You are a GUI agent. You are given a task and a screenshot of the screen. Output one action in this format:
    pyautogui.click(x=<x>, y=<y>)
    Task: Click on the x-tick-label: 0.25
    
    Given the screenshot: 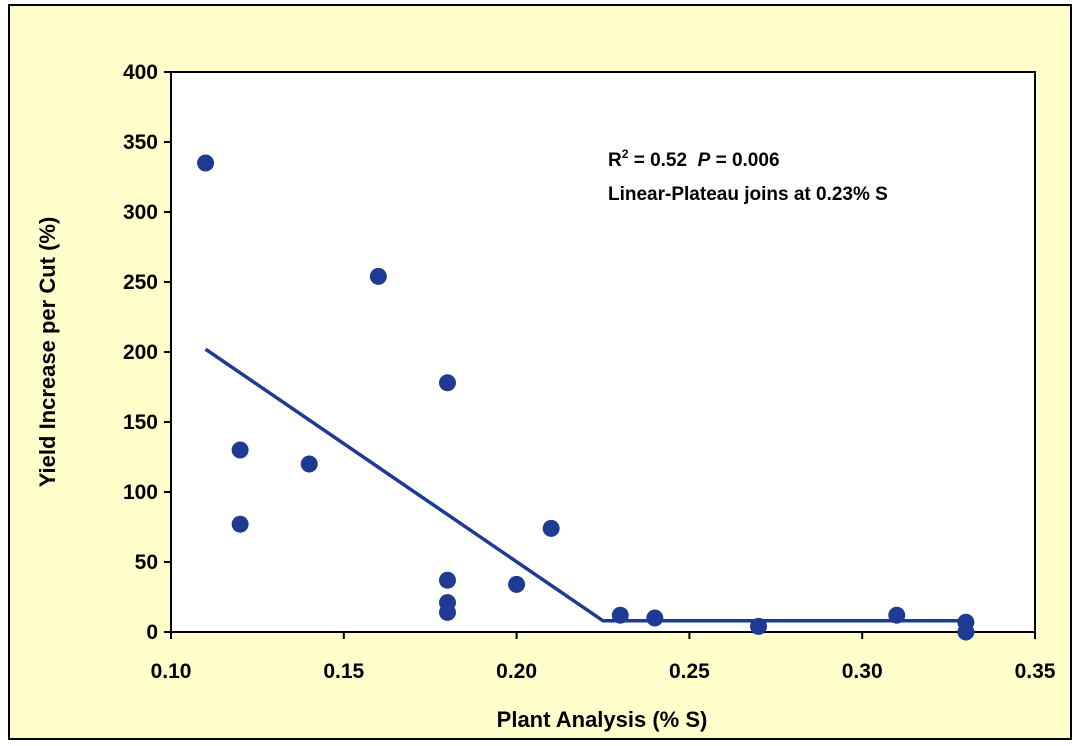 What is the action you would take?
    pyautogui.click(x=689, y=671)
    